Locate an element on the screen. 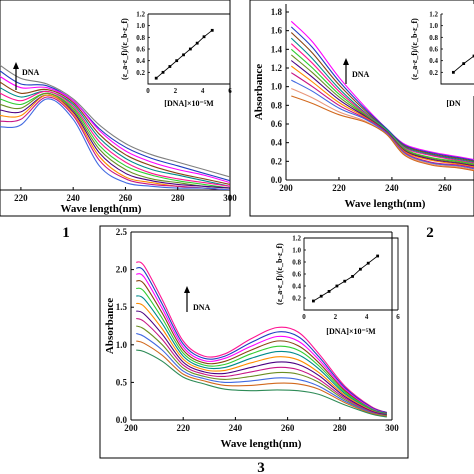 This screenshot has height=474, width=474. panel-2-y-tick-label: 1.8 is located at coordinates (277, 12).